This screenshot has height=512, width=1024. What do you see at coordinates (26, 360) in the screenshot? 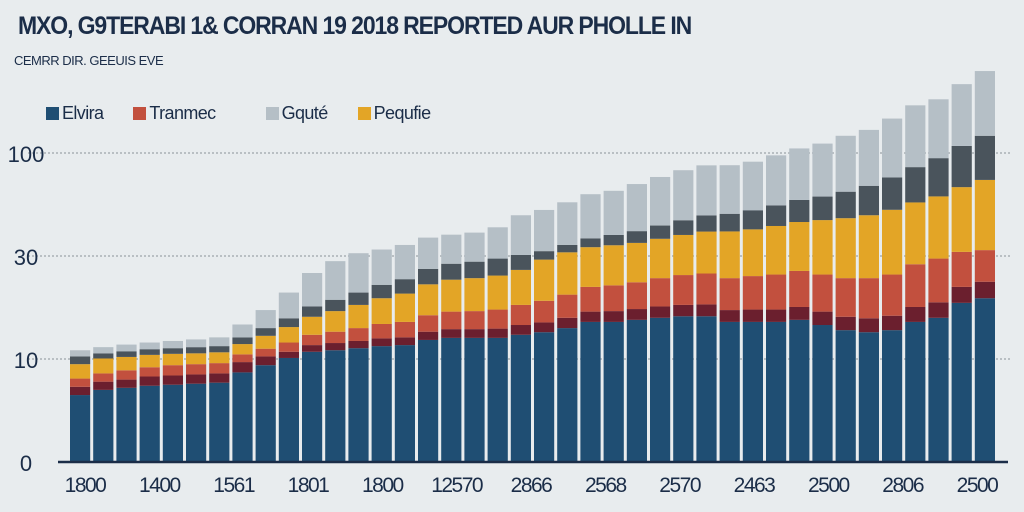
I see `y-tick-label: 10` at bounding box center [26, 360].